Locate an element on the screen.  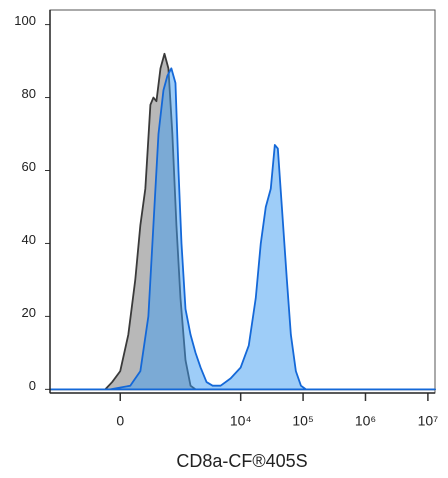
x-tick-label: 0 is located at coordinates (120, 421).